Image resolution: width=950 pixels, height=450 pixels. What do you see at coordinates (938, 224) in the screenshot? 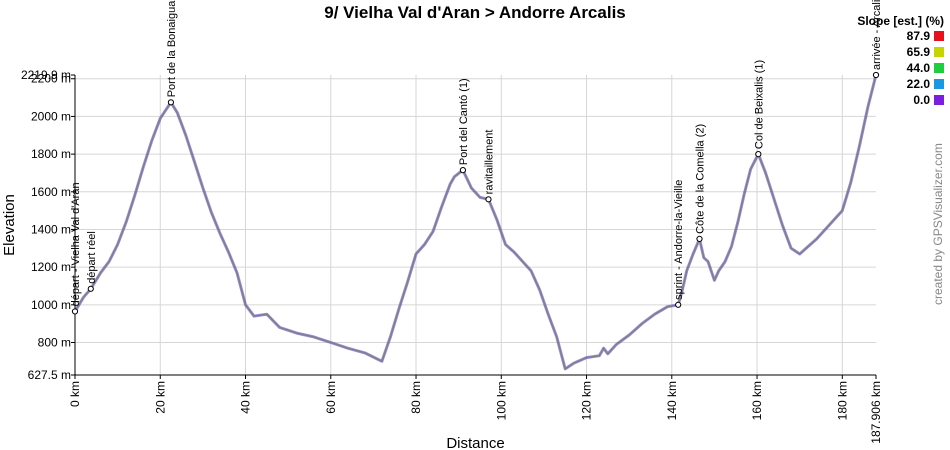
I see `watermark: created by GPSVisualizer.com` at bounding box center [938, 224].